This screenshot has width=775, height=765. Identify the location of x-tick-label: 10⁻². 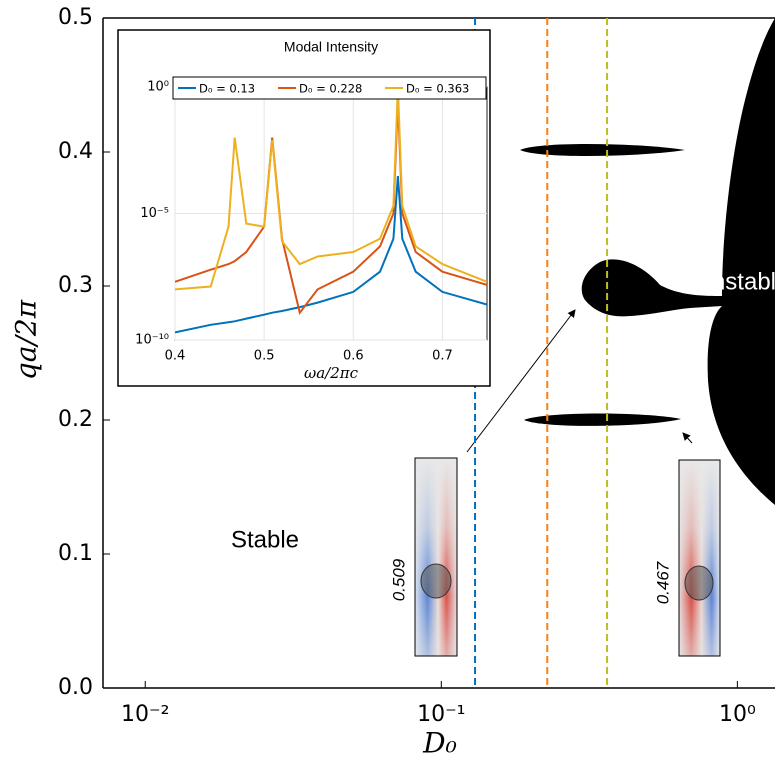
(145, 714).